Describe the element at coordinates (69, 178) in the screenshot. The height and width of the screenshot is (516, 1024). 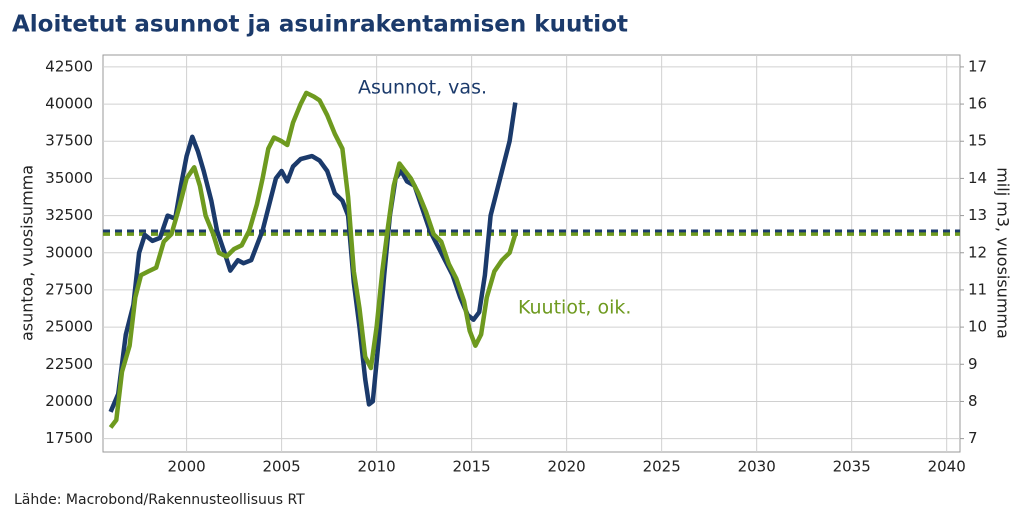
I see `y-tick-label: 35000` at that location.